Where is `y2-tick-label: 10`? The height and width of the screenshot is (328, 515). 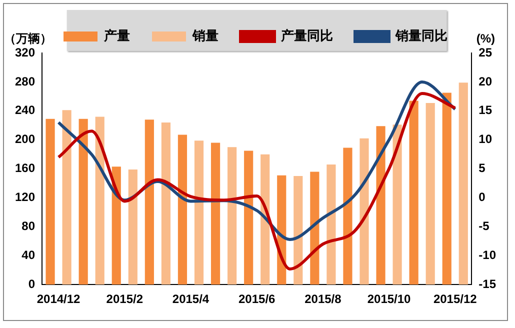
y2-tick-label: 10 is located at coordinates (485, 139).